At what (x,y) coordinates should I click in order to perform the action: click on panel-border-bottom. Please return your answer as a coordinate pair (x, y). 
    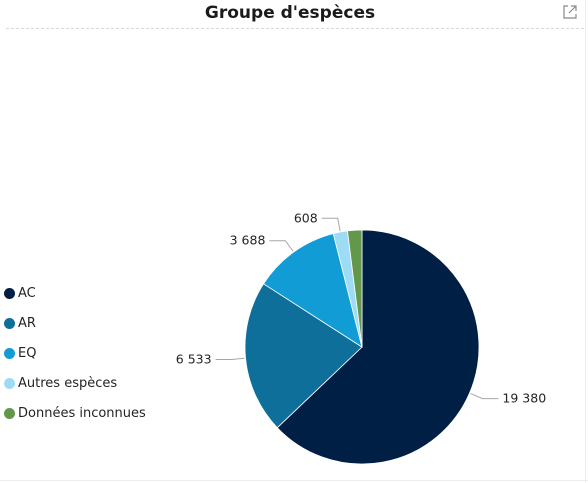
    Looking at the image, I should click on (294, 480).